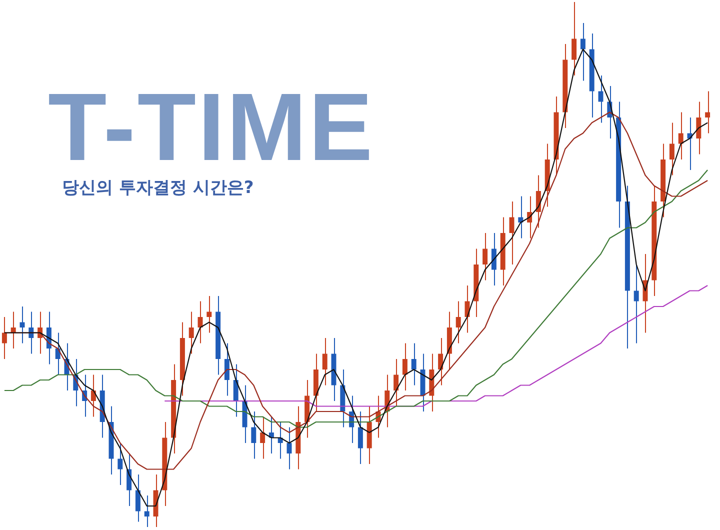 The width and height of the screenshot is (720, 530). I want to click on text: 당신의 투자결정 시간은?, so click(158, 188).